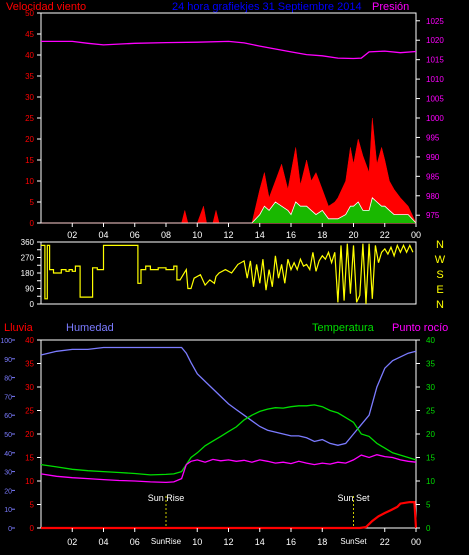 The height and width of the screenshot is (555, 469). I want to click on weather-x-tick-label: 00, so click(416, 542).